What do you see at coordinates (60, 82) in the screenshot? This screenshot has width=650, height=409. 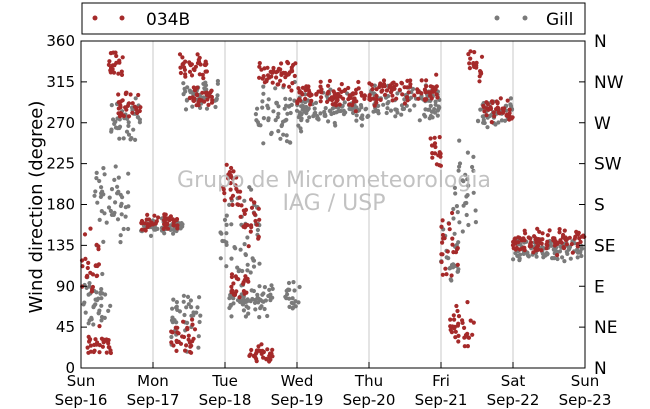 I see `y-tick-label: 315` at bounding box center [60, 82].